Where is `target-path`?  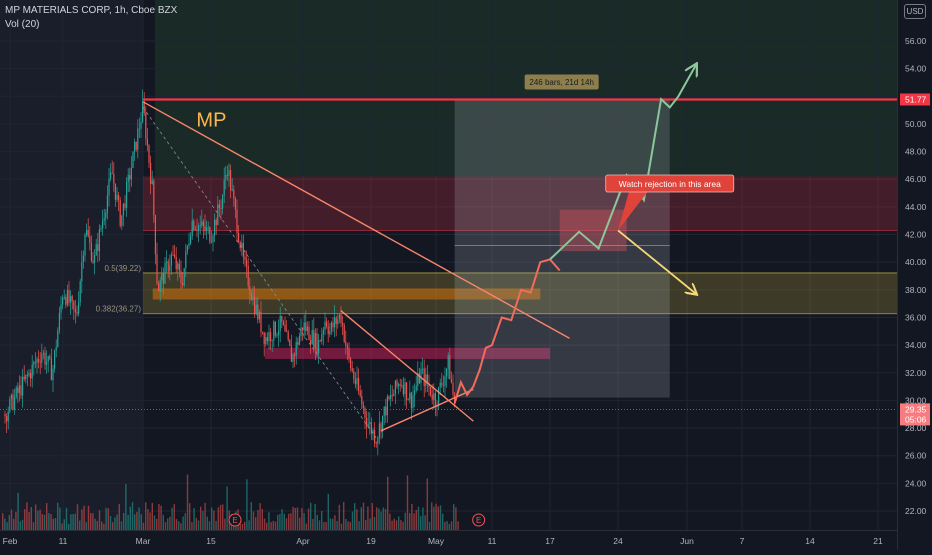 target-path is located at coordinates (622, 163).